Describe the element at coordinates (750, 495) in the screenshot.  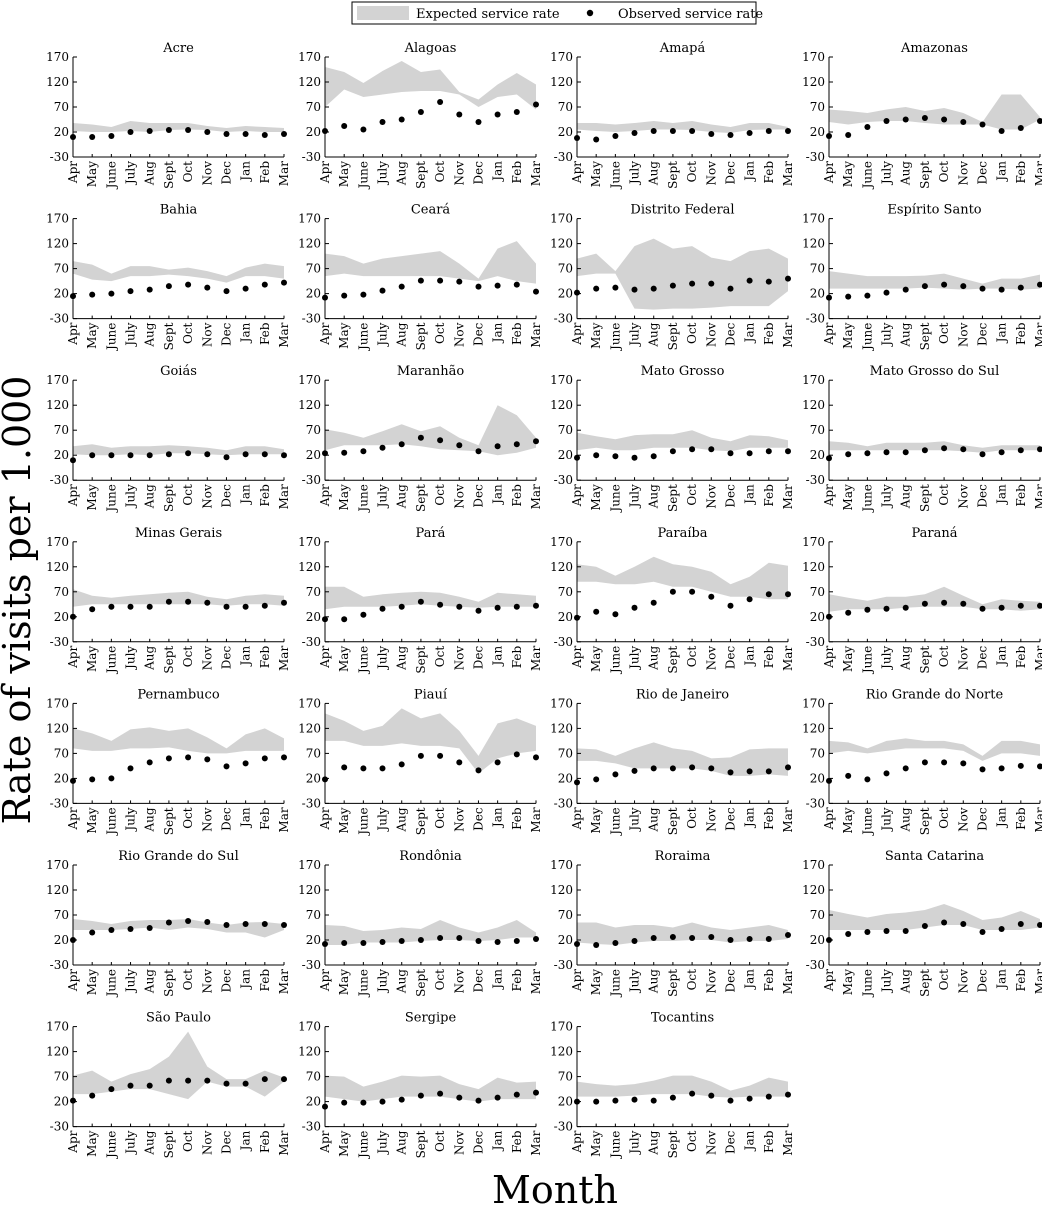
I see `x-tick-label: Jan` at that location.